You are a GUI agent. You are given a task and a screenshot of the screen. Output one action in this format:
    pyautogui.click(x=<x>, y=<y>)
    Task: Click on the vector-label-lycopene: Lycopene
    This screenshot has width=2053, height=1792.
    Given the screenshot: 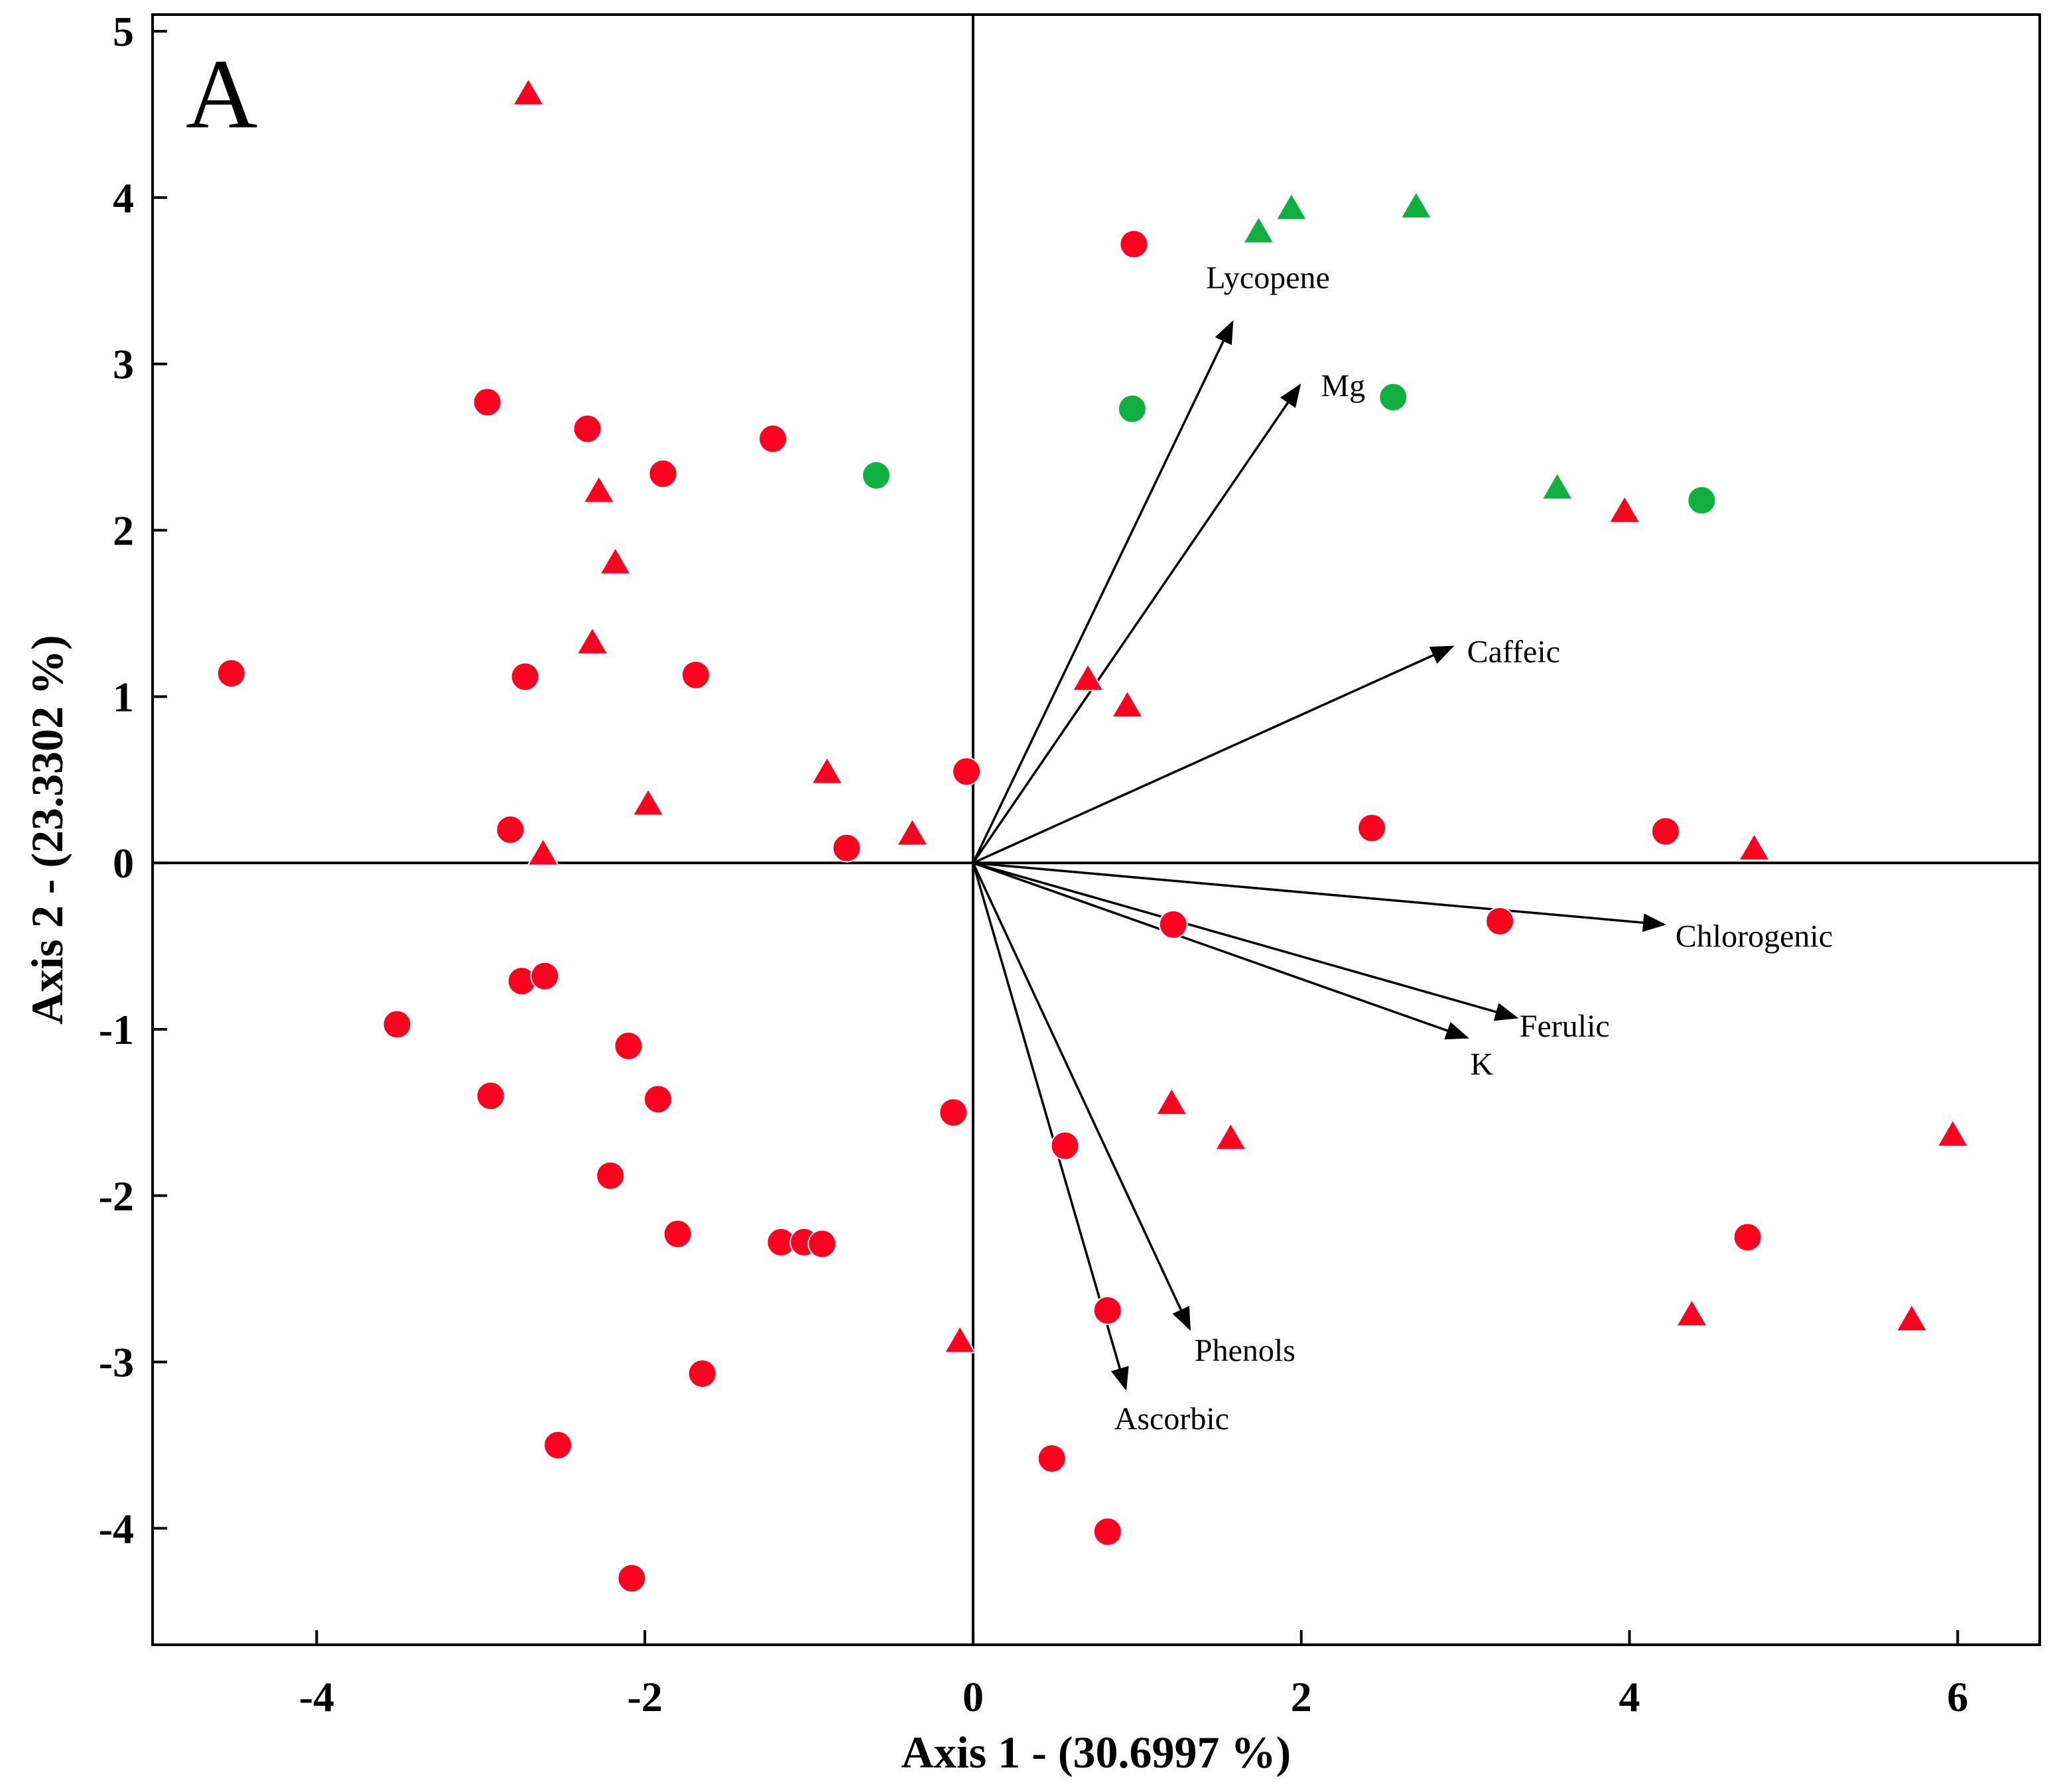 What is the action you would take?
    pyautogui.click(x=1268, y=277)
    